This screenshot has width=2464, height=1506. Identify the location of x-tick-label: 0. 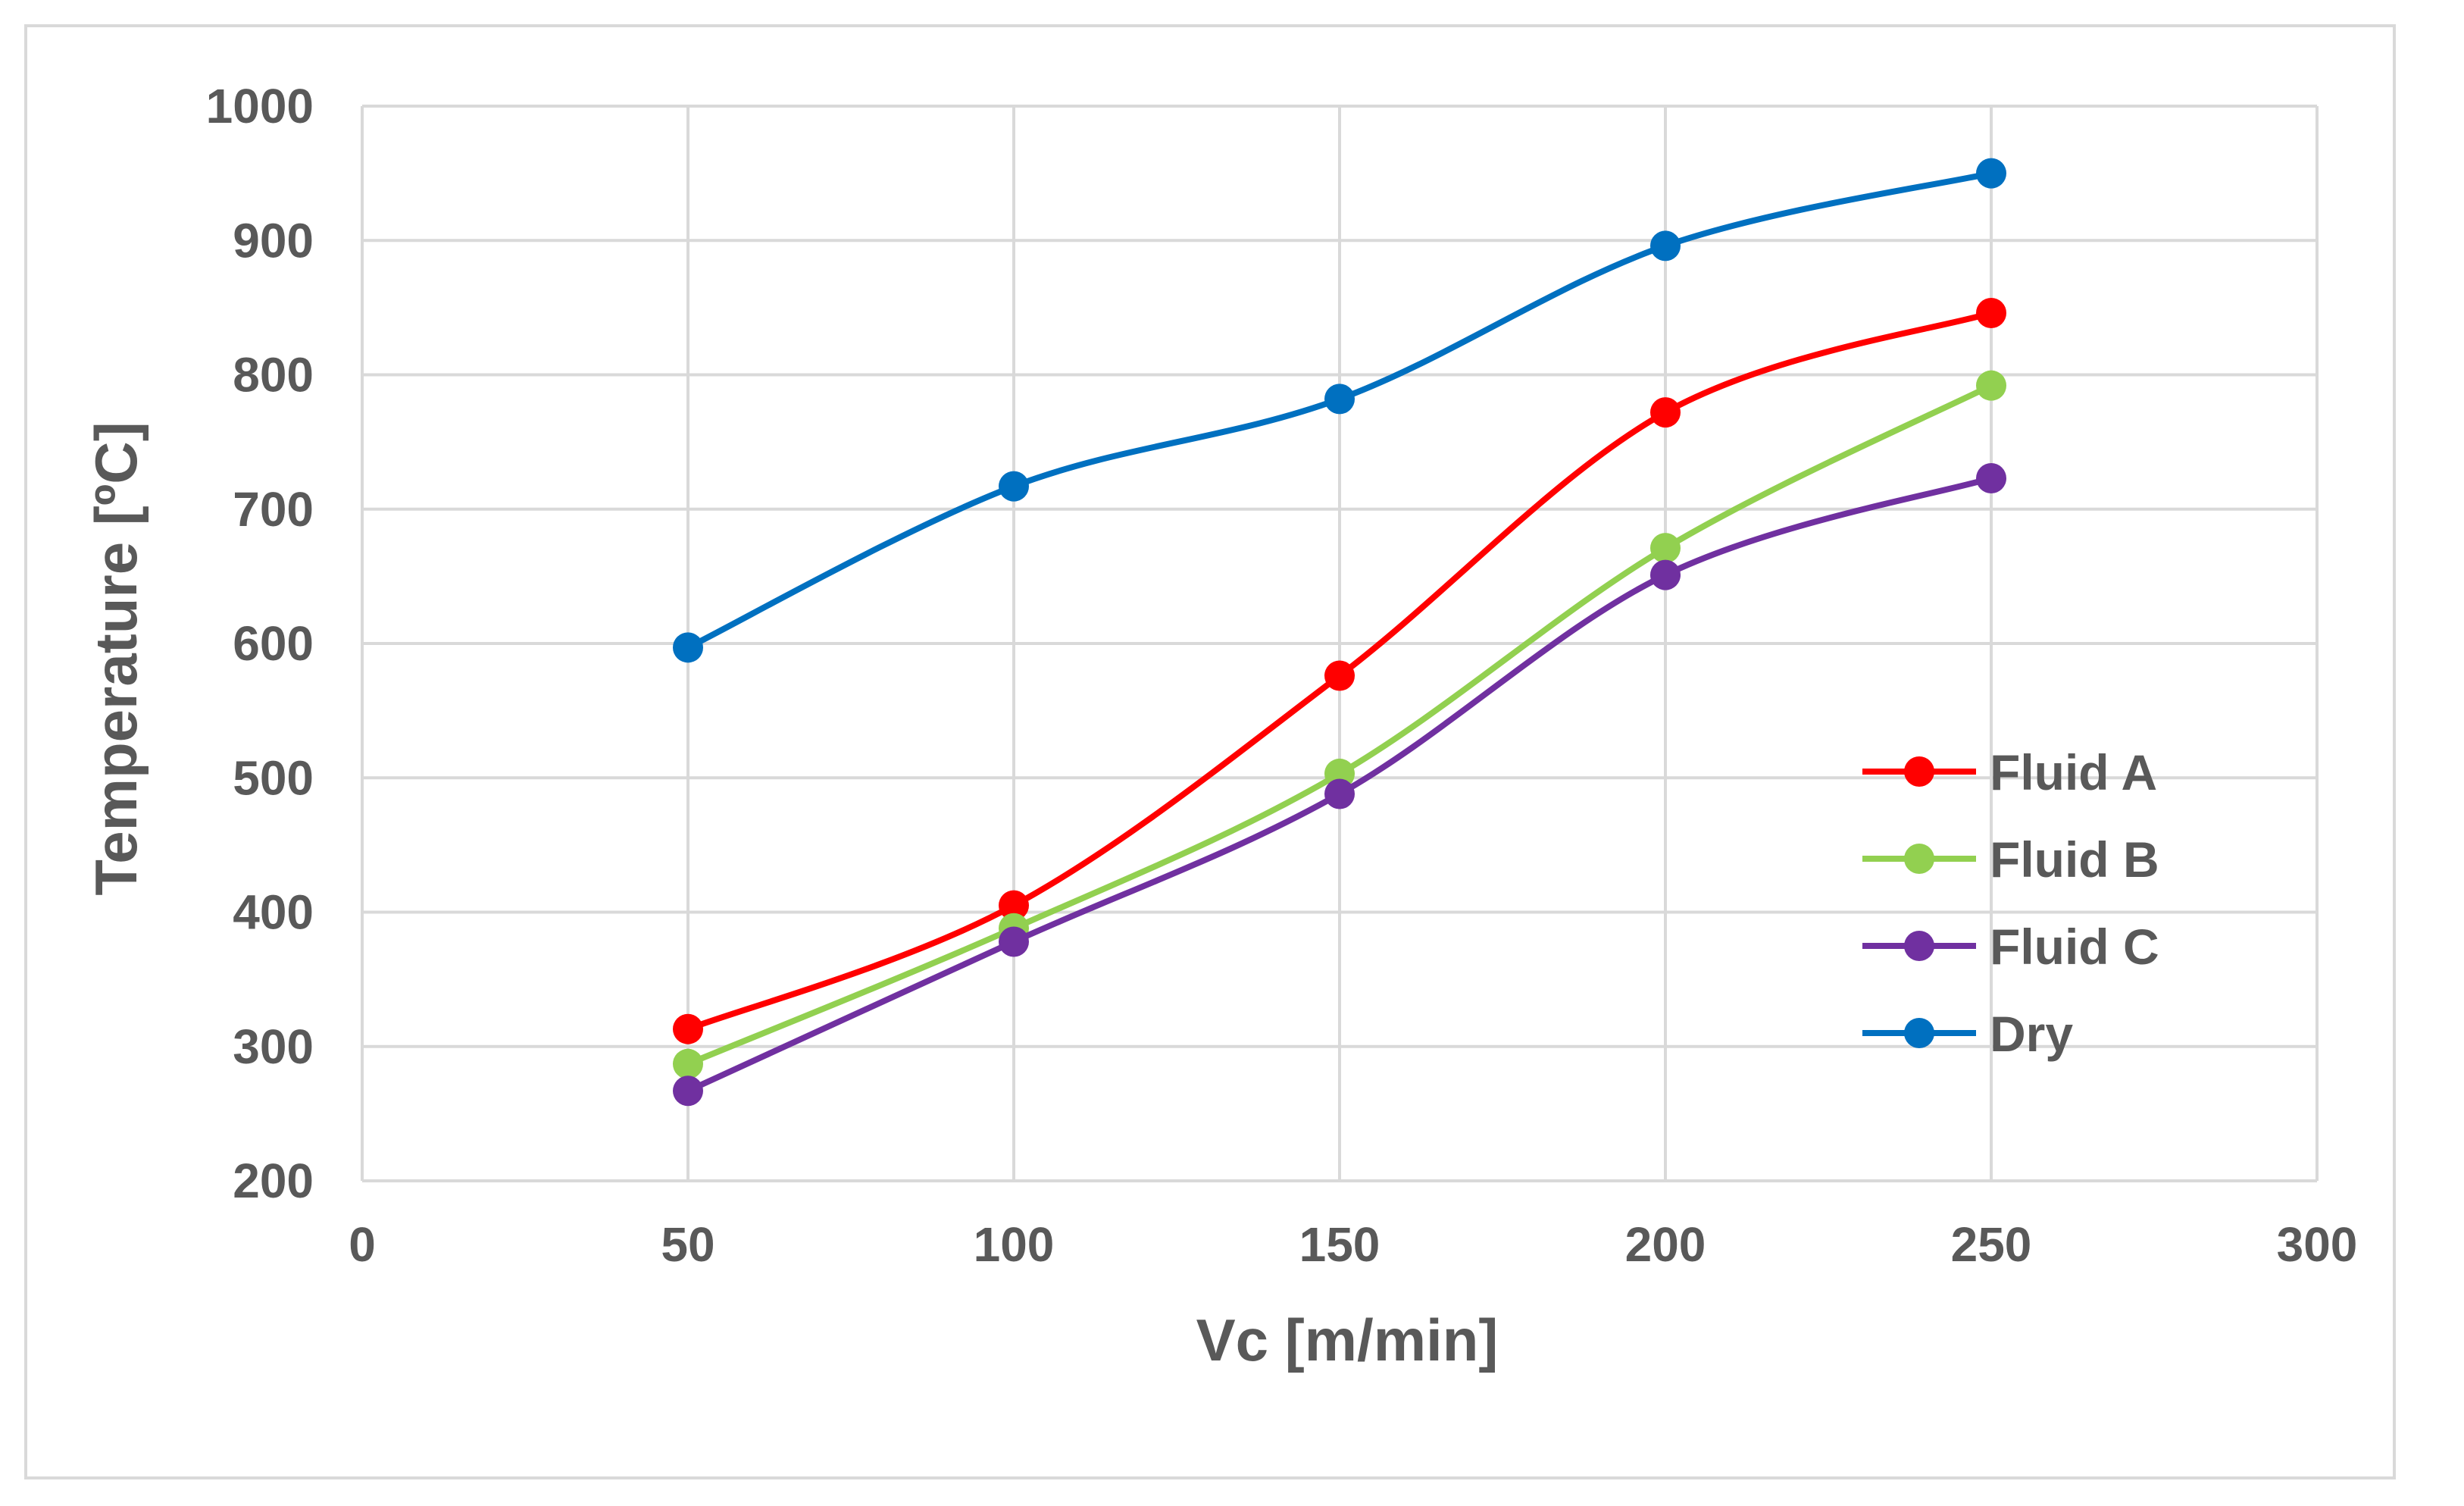
(362, 1244).